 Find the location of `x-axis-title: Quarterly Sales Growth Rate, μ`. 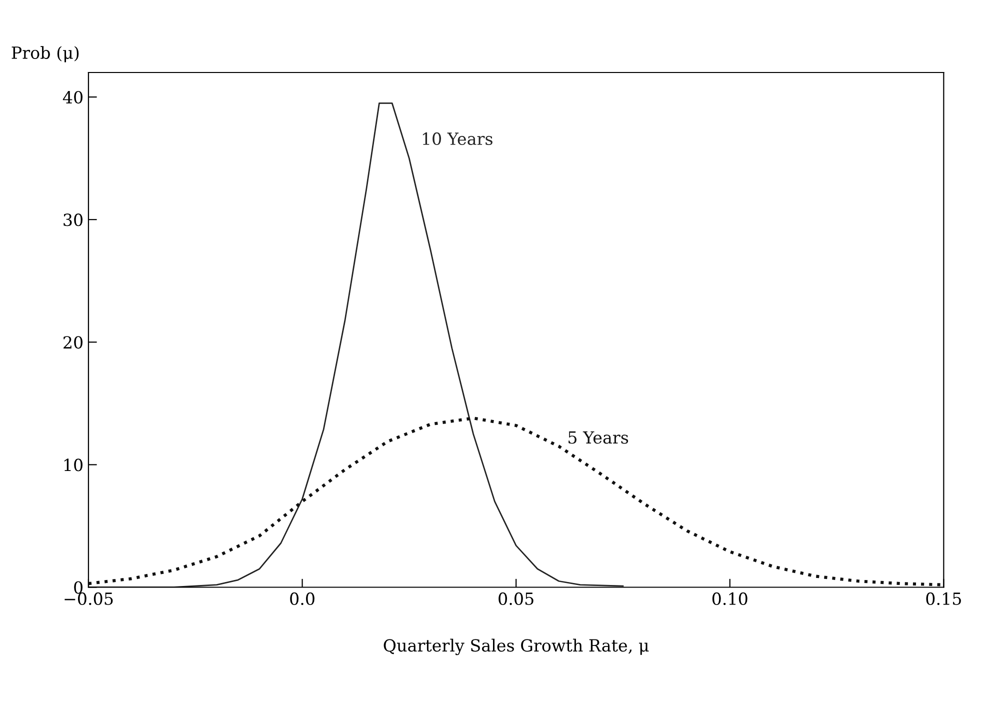

x-axis-title: Quarterly Sales Growth Rate, μ is located at coordinates (516, 647).